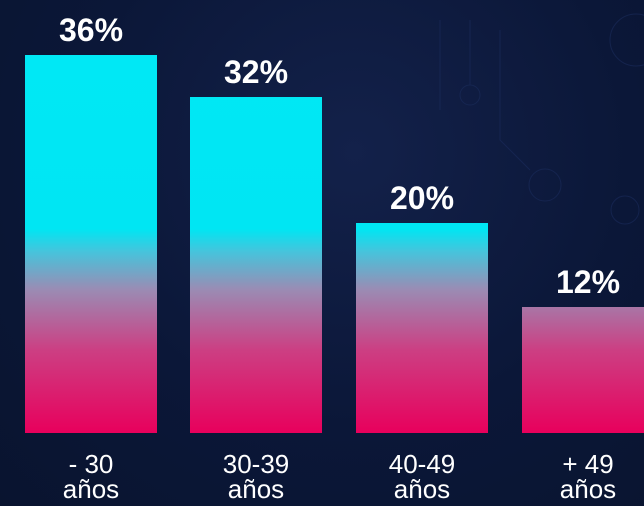 Image resolution: width=644 pixels, height=506 pixels. Describe the element at coordinates (422, 476) in the screenshot. I see `category-label-3: 40-49 años` at that location.